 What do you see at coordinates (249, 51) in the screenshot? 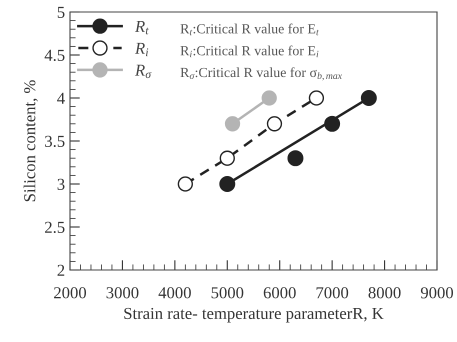
I see `annotation: R$_{i}$:Critical R value for E$_{i}$` at bounding box center [249, 51].